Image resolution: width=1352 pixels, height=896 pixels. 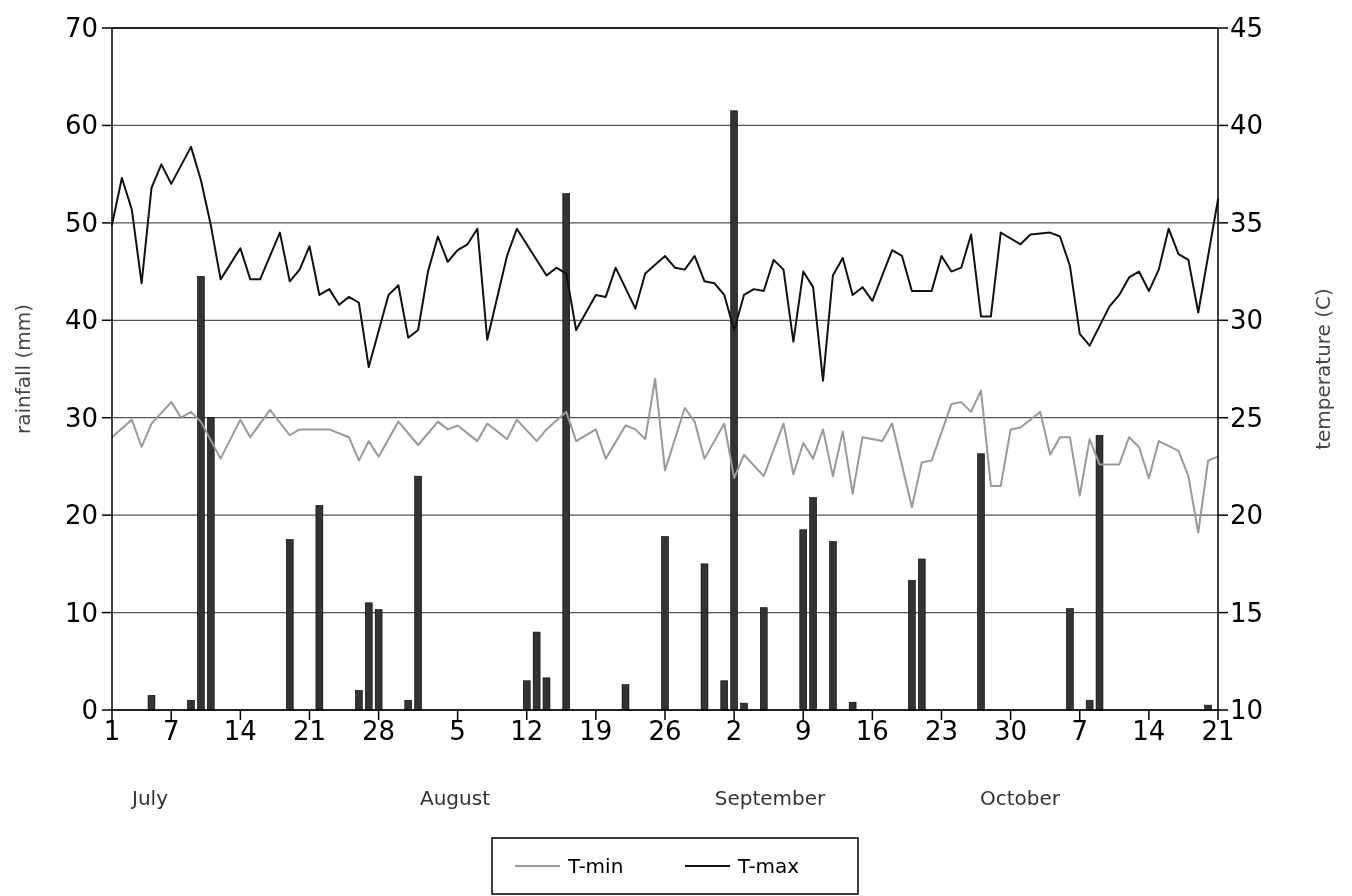 What do you see at coordinates (1247, 515) in the screenshot?
I see `y2-tick-label: 20` at bounding box center [1247, 515].